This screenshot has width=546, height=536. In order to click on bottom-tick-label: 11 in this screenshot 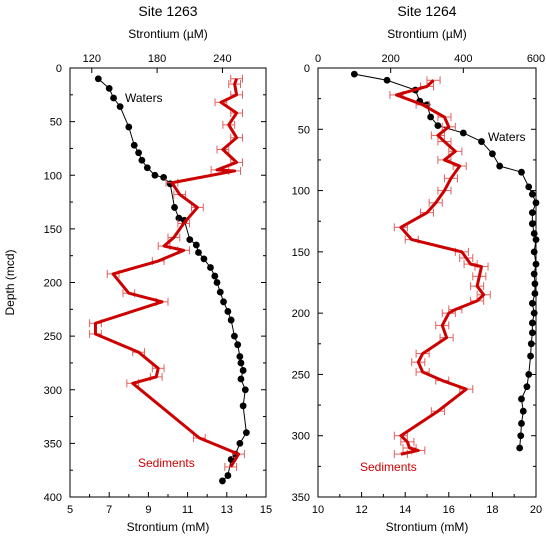, I will do `click(187, 510)`.